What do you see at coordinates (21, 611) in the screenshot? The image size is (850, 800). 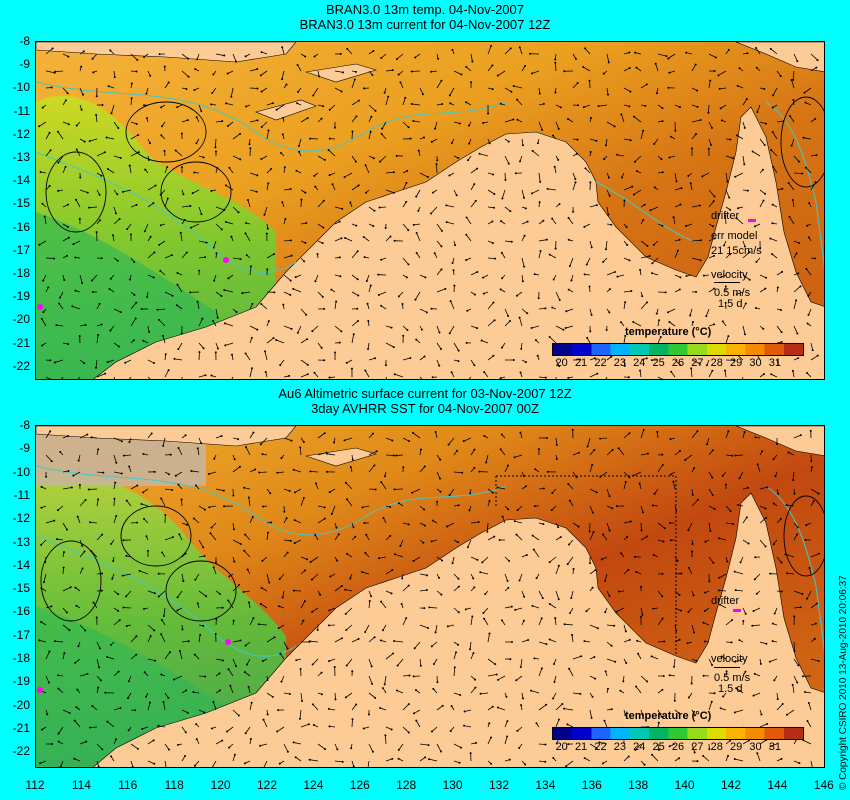 I see `latitude-label: -16` at bounding box center [21, 611].